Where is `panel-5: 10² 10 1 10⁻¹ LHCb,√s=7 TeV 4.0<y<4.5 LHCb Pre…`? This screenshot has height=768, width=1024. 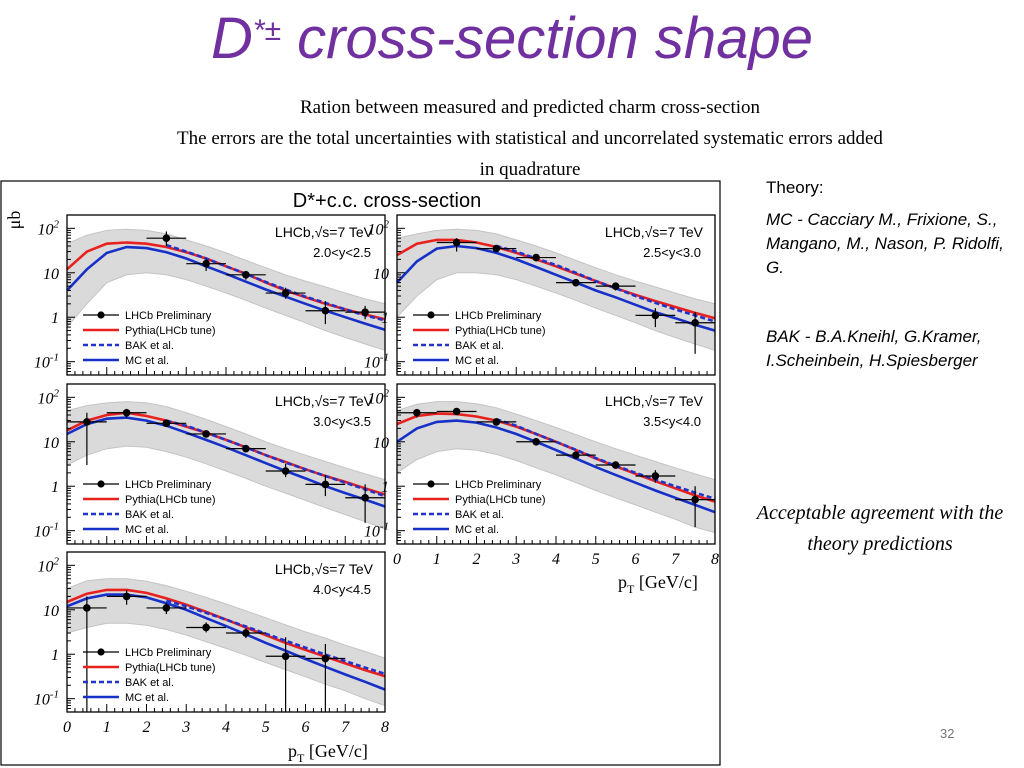
panel-5: 10² 10 1 10⁻¹ LHCb,√s=7 TeV 4.0<y<4.5 LHCb Pre… is located at coordinates (210, 632).